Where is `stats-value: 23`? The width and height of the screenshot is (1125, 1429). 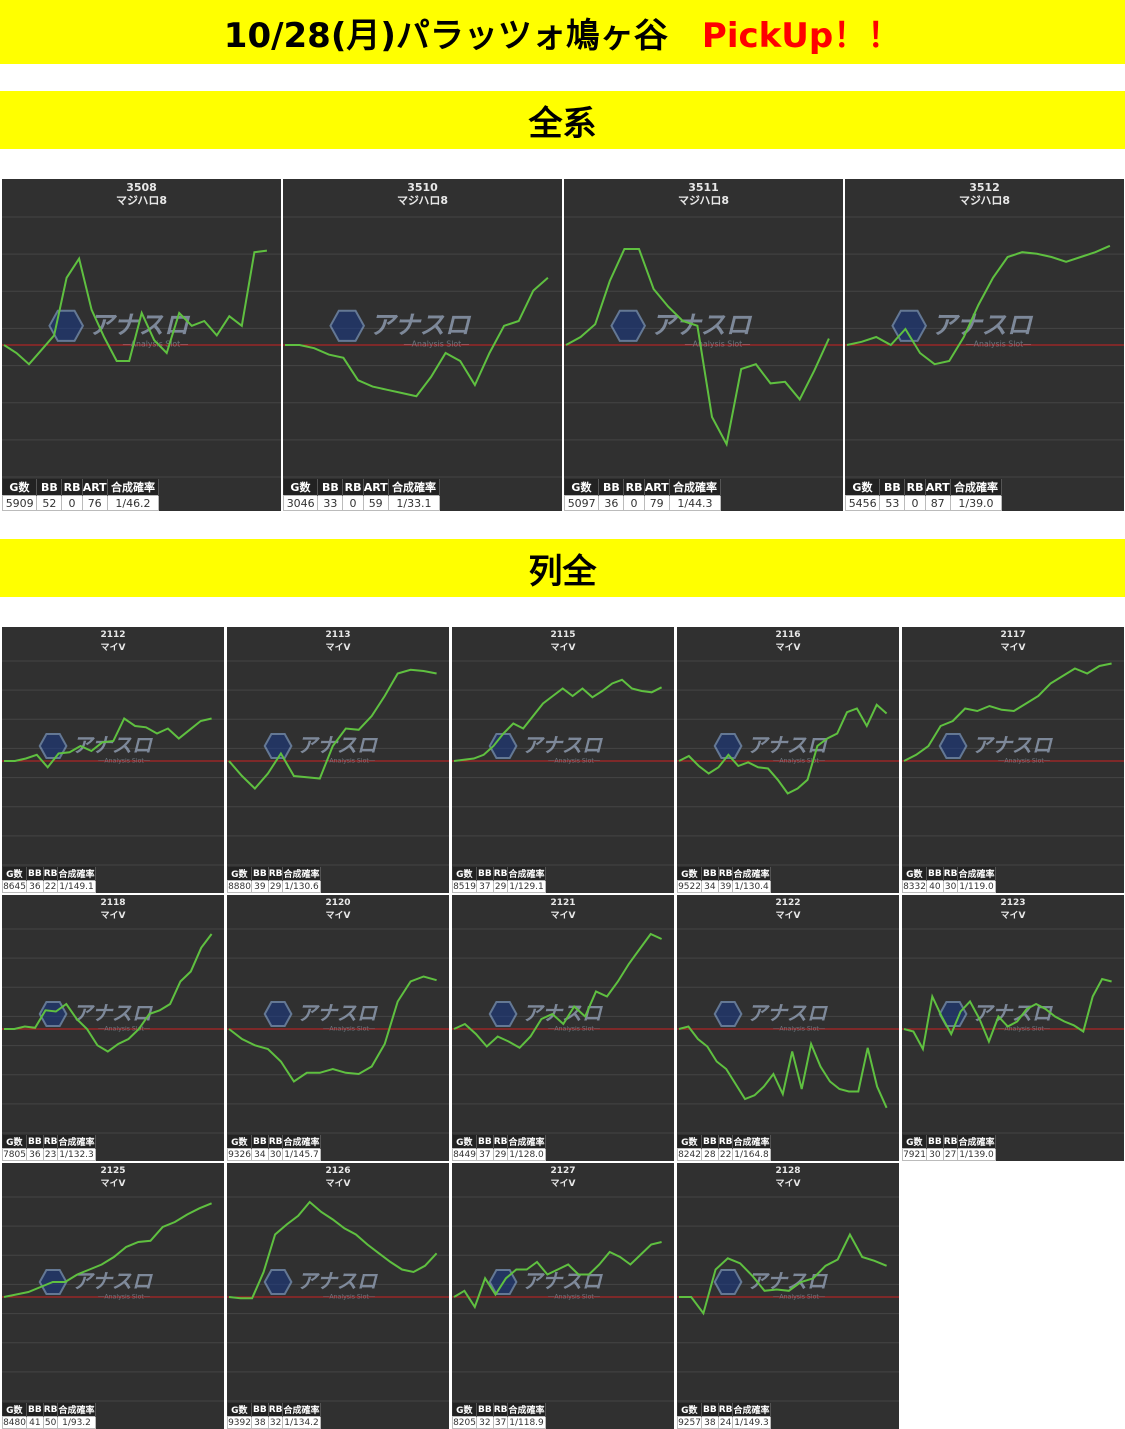
stats-value: 23 is located at coordinates (50, 1154).